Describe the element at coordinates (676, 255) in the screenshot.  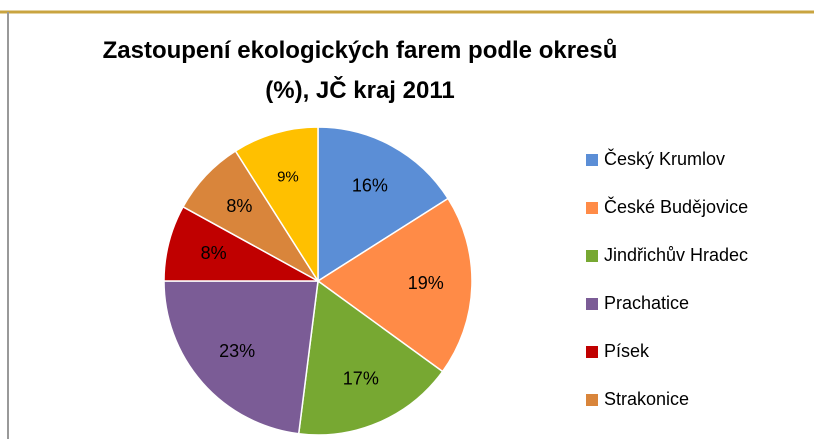
I see `legend-label: Jindřichův Hradec` at that location.